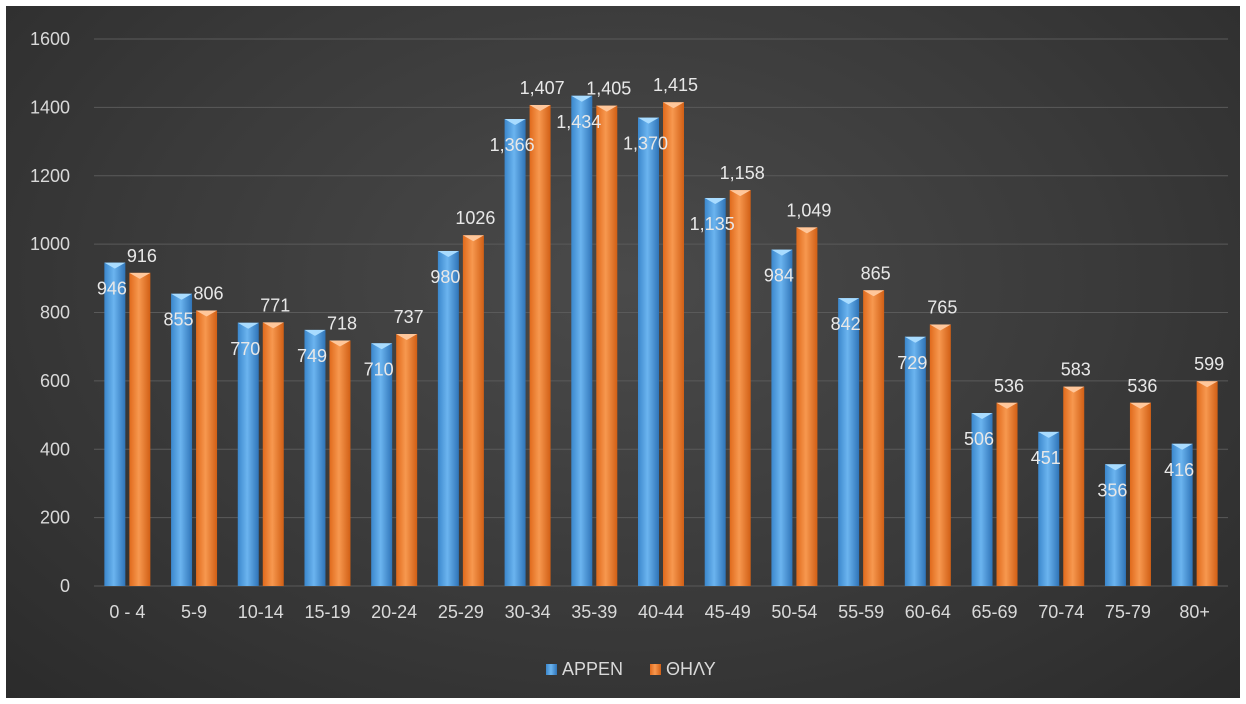 Image resolution: width=1246 pixels, height=704 pixels. I want to click on y-tick-label: 1400, so click(50, 107).